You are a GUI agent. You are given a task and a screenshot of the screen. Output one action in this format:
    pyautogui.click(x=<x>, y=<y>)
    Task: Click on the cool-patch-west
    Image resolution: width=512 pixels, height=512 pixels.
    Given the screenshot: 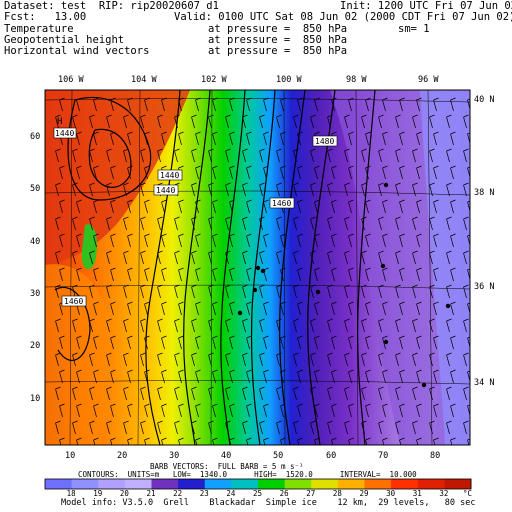 What is the action you would take?
    pyautogui.click(x=89, y=247)
    